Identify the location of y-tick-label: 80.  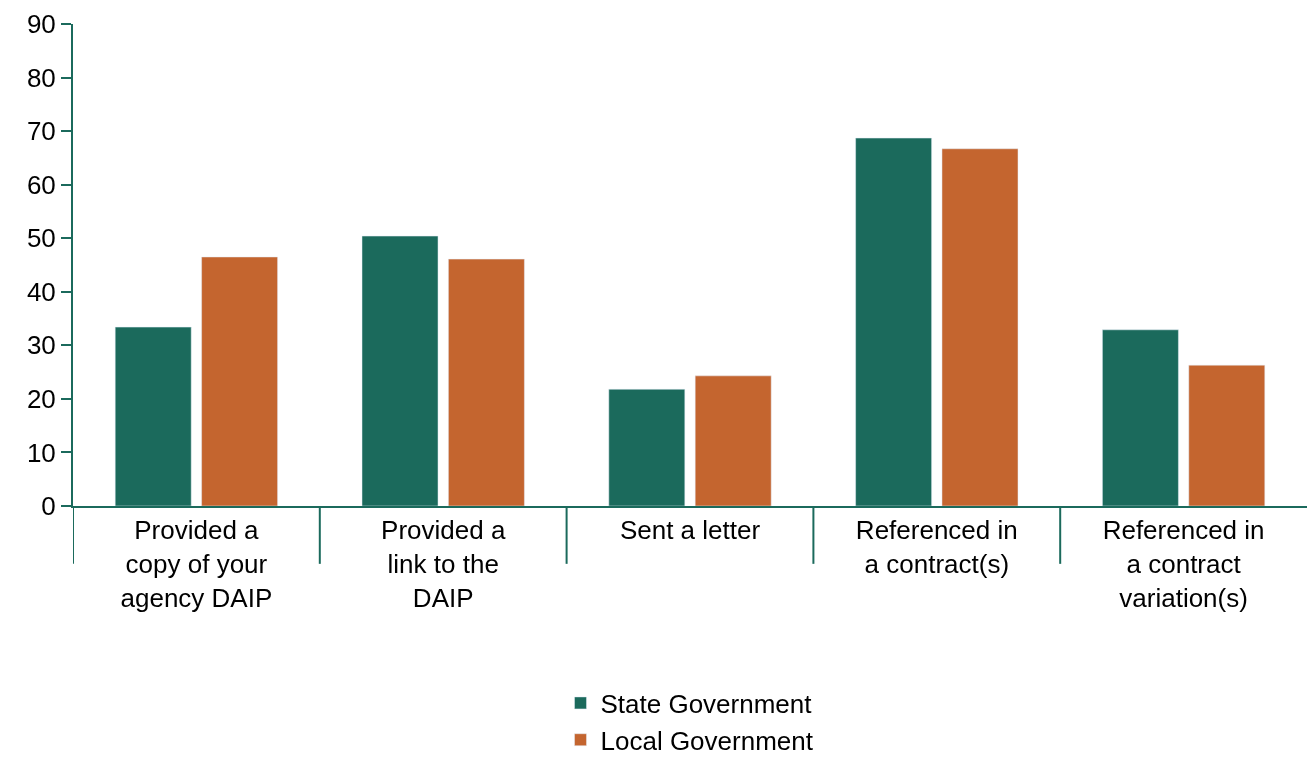
(41, 77).